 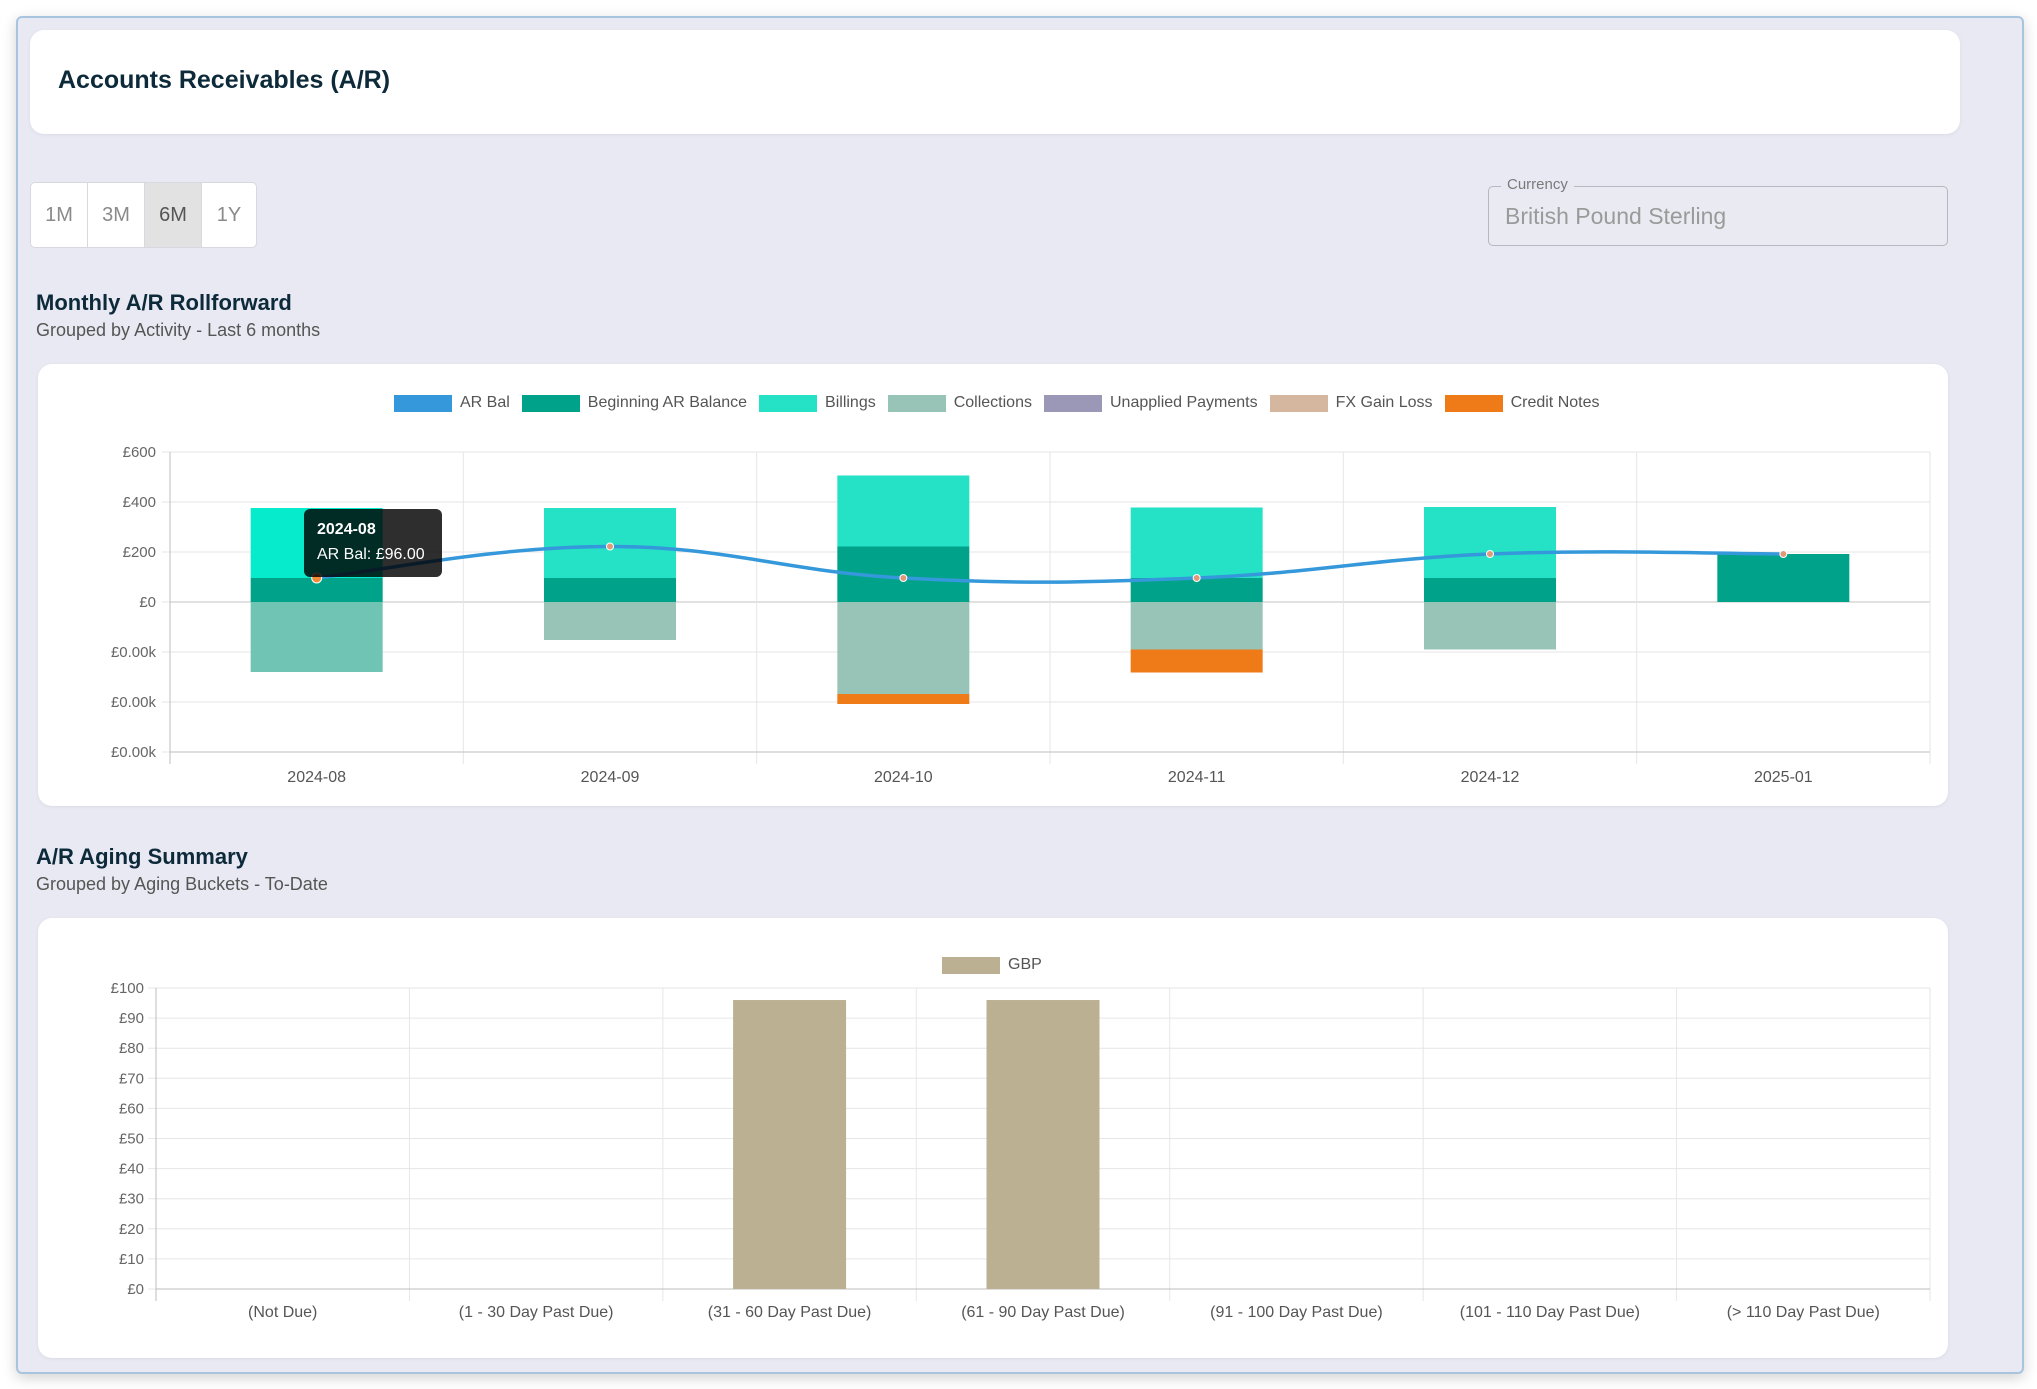 I want to click on y-tick-label: £60, so click(x=131, y=1108).